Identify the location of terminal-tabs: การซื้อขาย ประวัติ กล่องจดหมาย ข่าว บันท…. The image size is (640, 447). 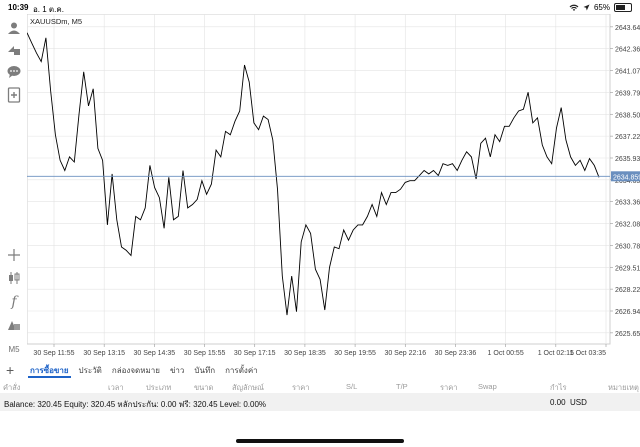
(144, 371).